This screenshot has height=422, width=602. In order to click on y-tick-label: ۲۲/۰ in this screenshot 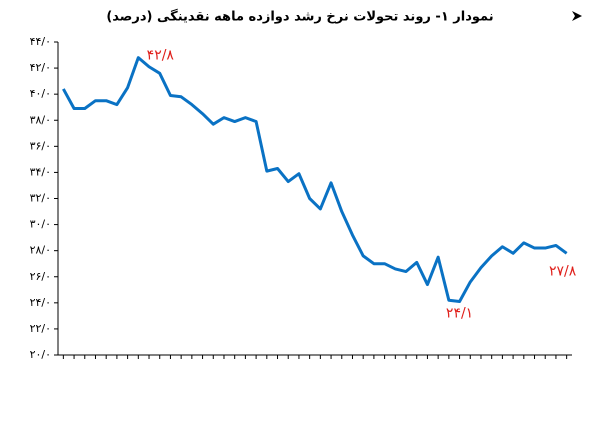, I will do `click(40, 328)`.